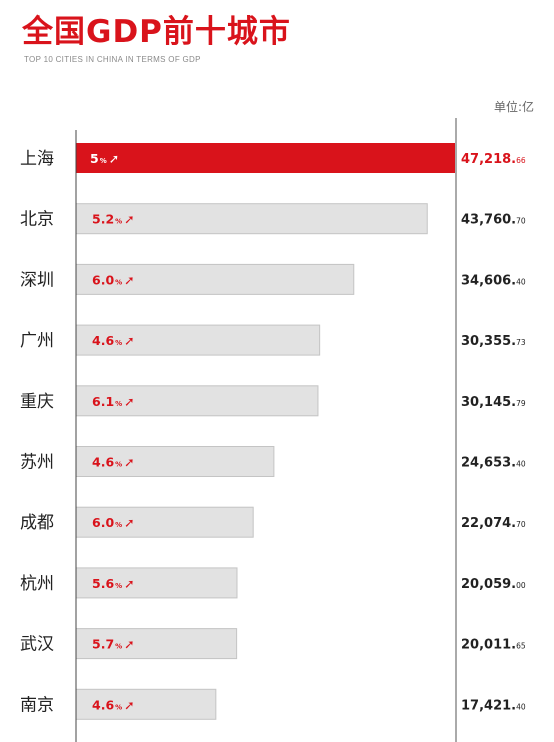 The width and height of the screenshot is (554, 742). I want to click on page-title: 全国GDP前十城市, so click(156, 32).